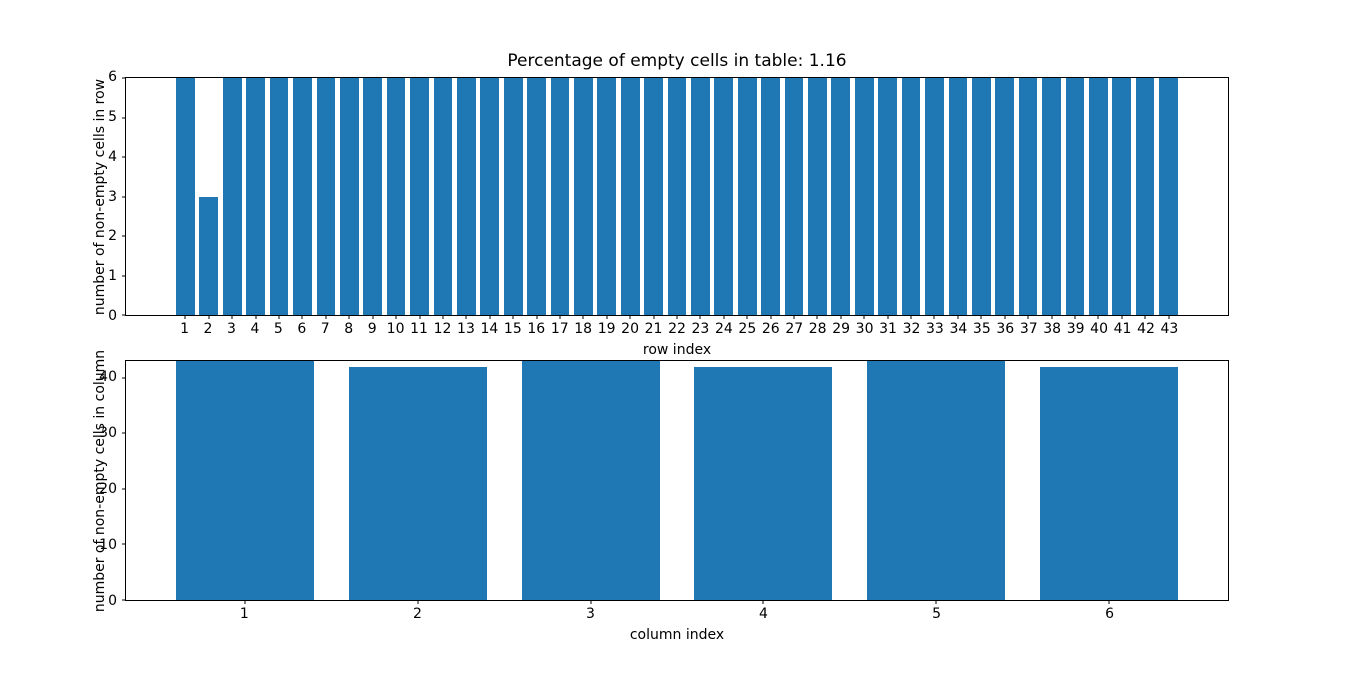 The image size is (1366, 674). Describe the element at coordinates (112, 276) in the screenshot. I see `y-tick-label: 1` at that location.